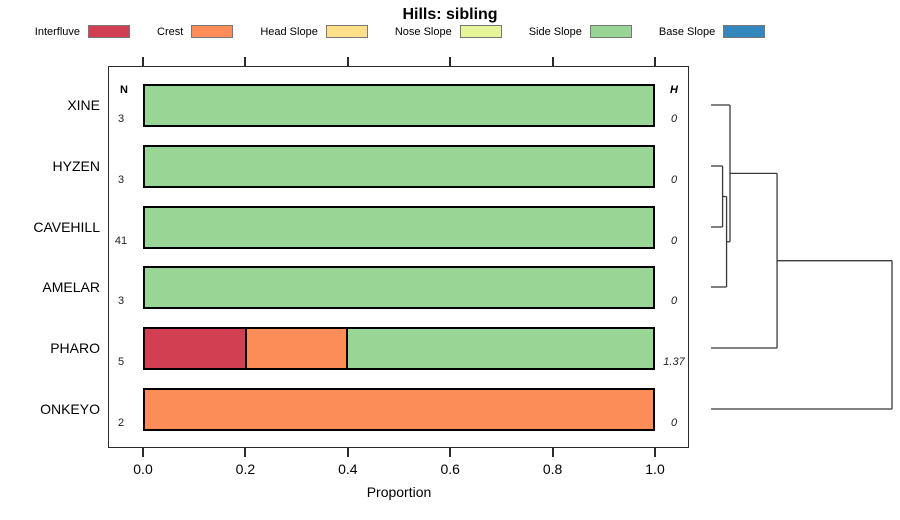 This screenshot has width=900, height=520. What do you see at coordinates (245, 469) in the screenshot?
I see `axis-tick-label: 0.2` at bounding box center [245, 469].